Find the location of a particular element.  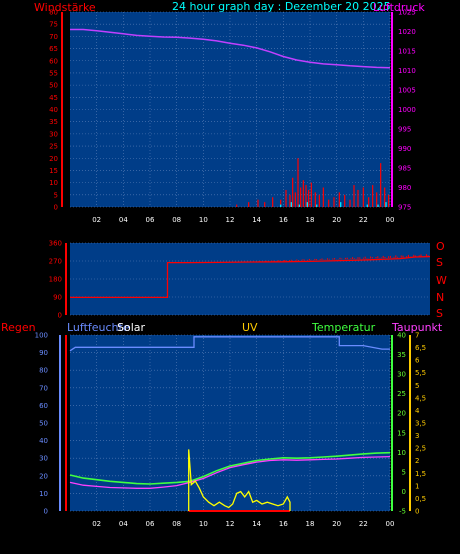

humidity-tick-label: 30 is located at coordinates (43, 459).